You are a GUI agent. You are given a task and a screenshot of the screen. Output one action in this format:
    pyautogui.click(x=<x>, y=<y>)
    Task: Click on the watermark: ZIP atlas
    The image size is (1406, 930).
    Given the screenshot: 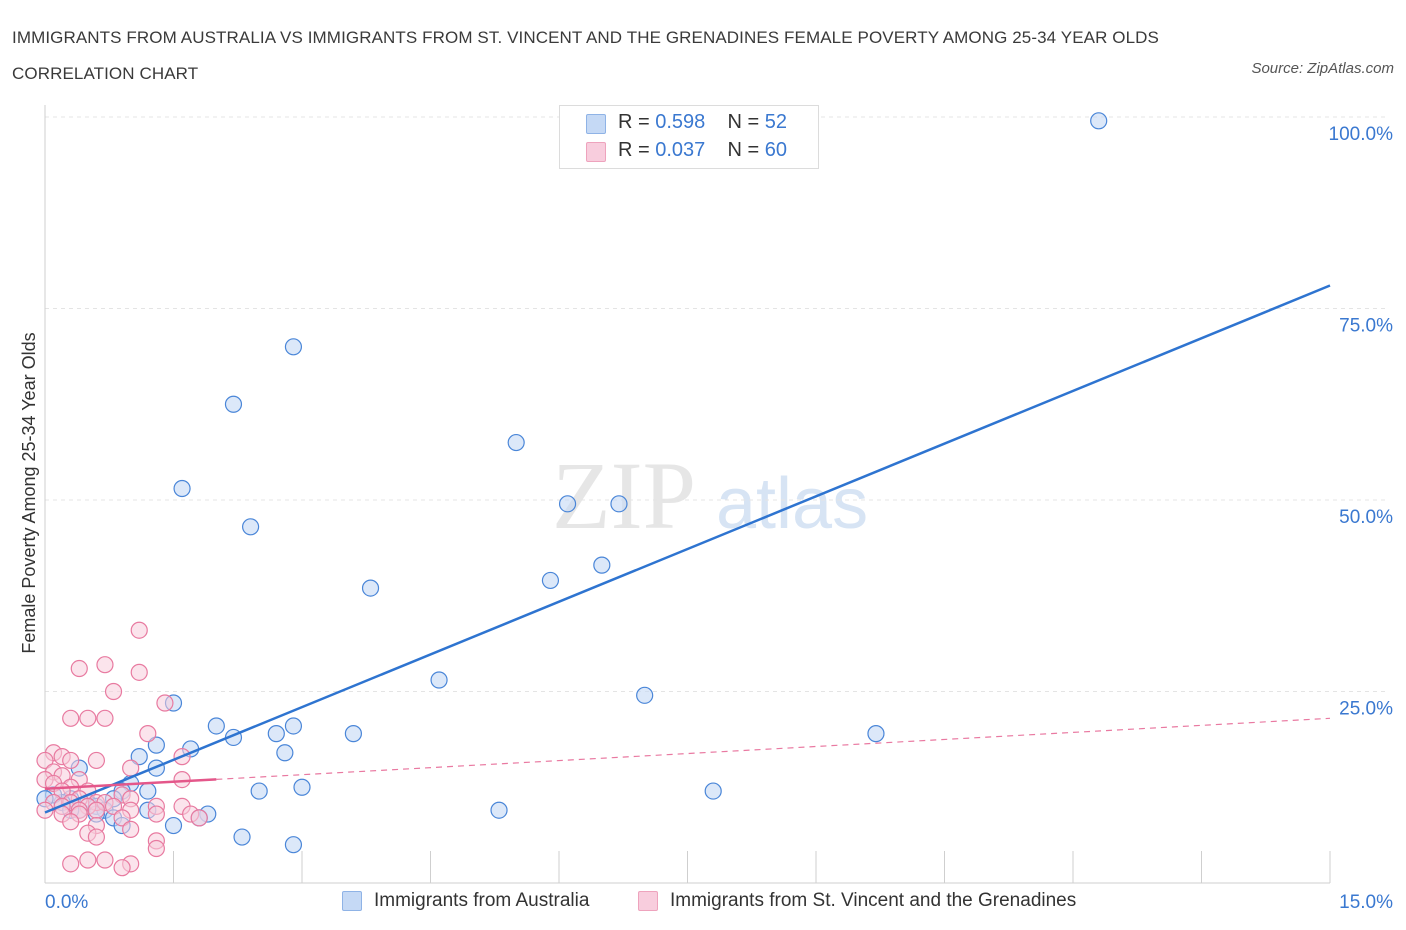 What is the action you would take?
    pyautogui.click(x=710, y=495)
    